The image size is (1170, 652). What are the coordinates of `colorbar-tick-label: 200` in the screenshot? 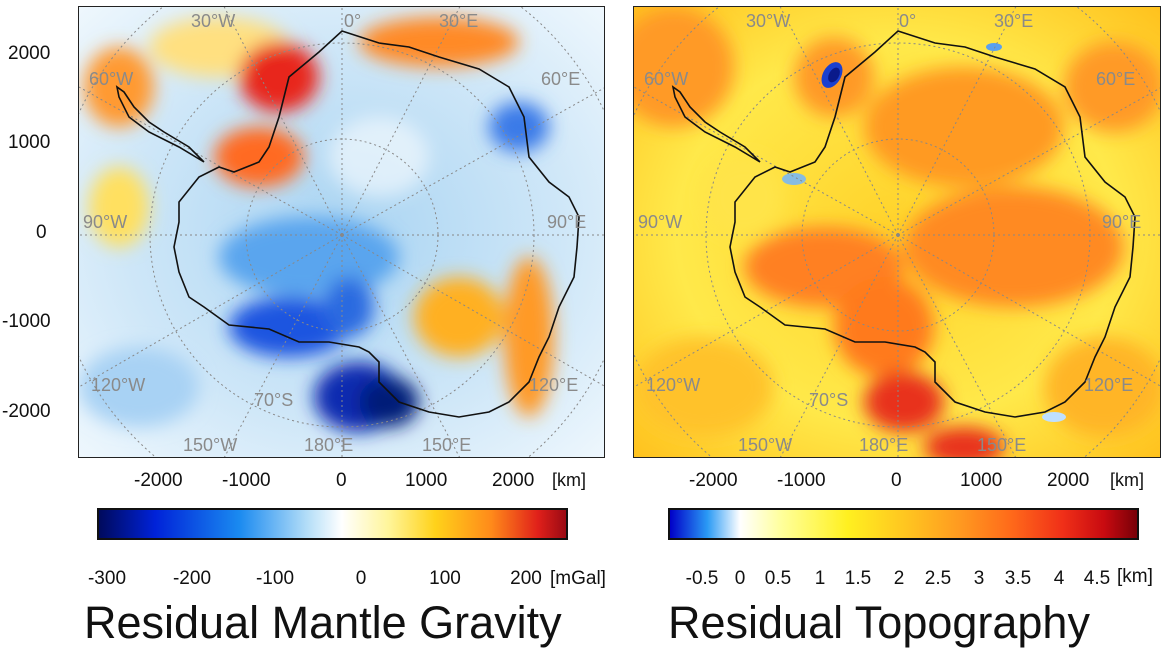 It's located at (526, 578).